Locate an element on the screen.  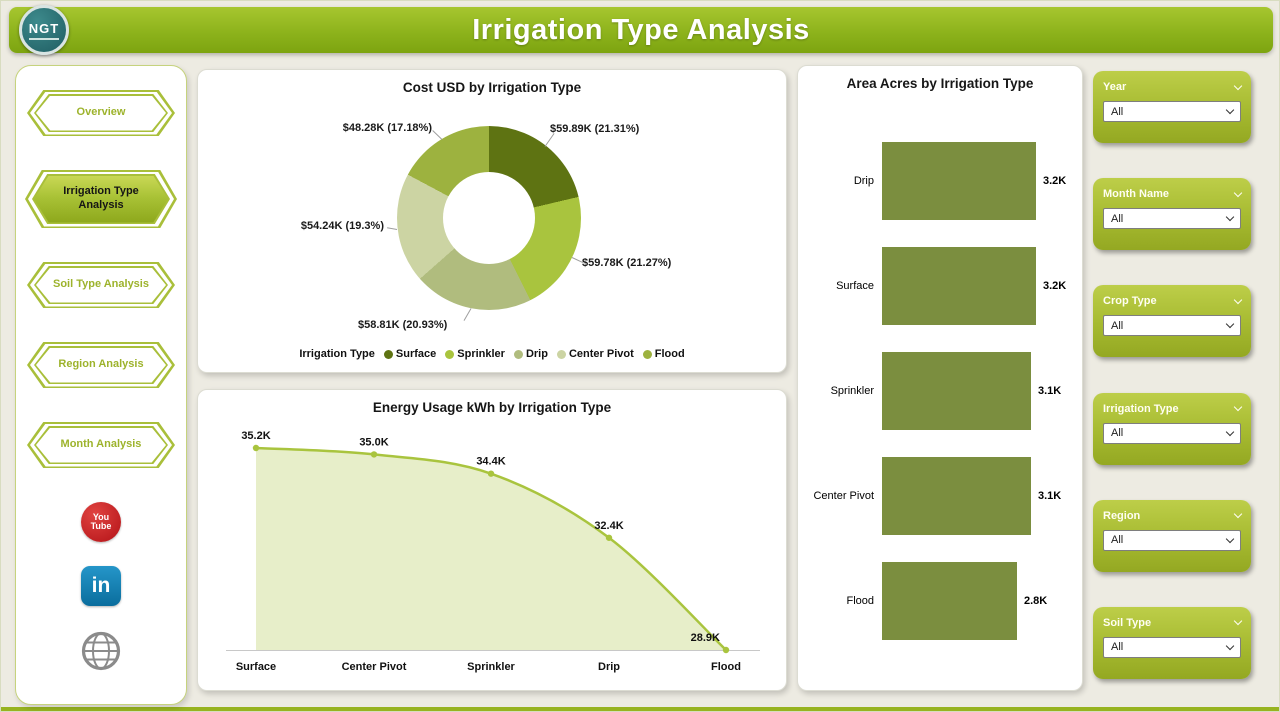
chart-title: Area Acres by Irrigation Type is located at coordinates (940, 83).